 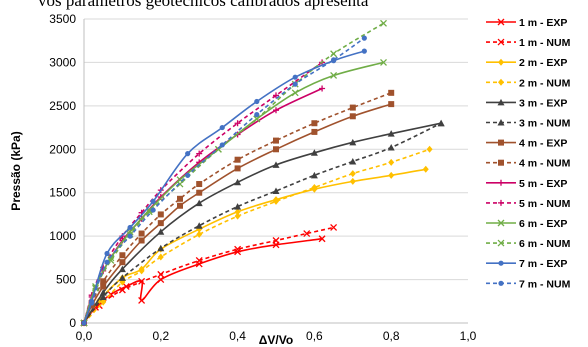 I want to click on legend-label: 2 m - EXP, so click(x=543, y=63).